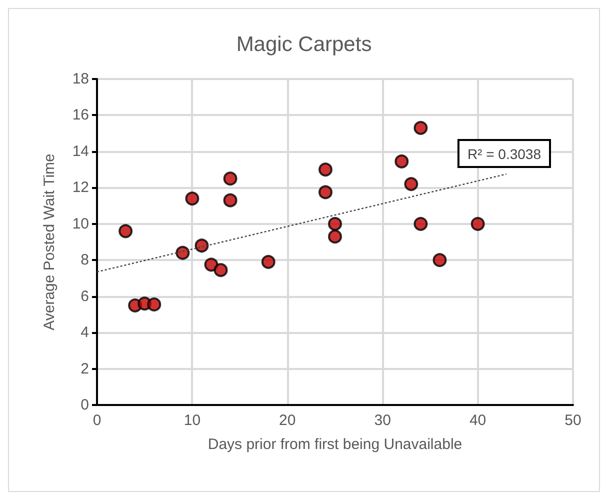 The image size is (610, 502). I want to click on y-axis-title: Average Posted Wait Time, so click(49, 242).